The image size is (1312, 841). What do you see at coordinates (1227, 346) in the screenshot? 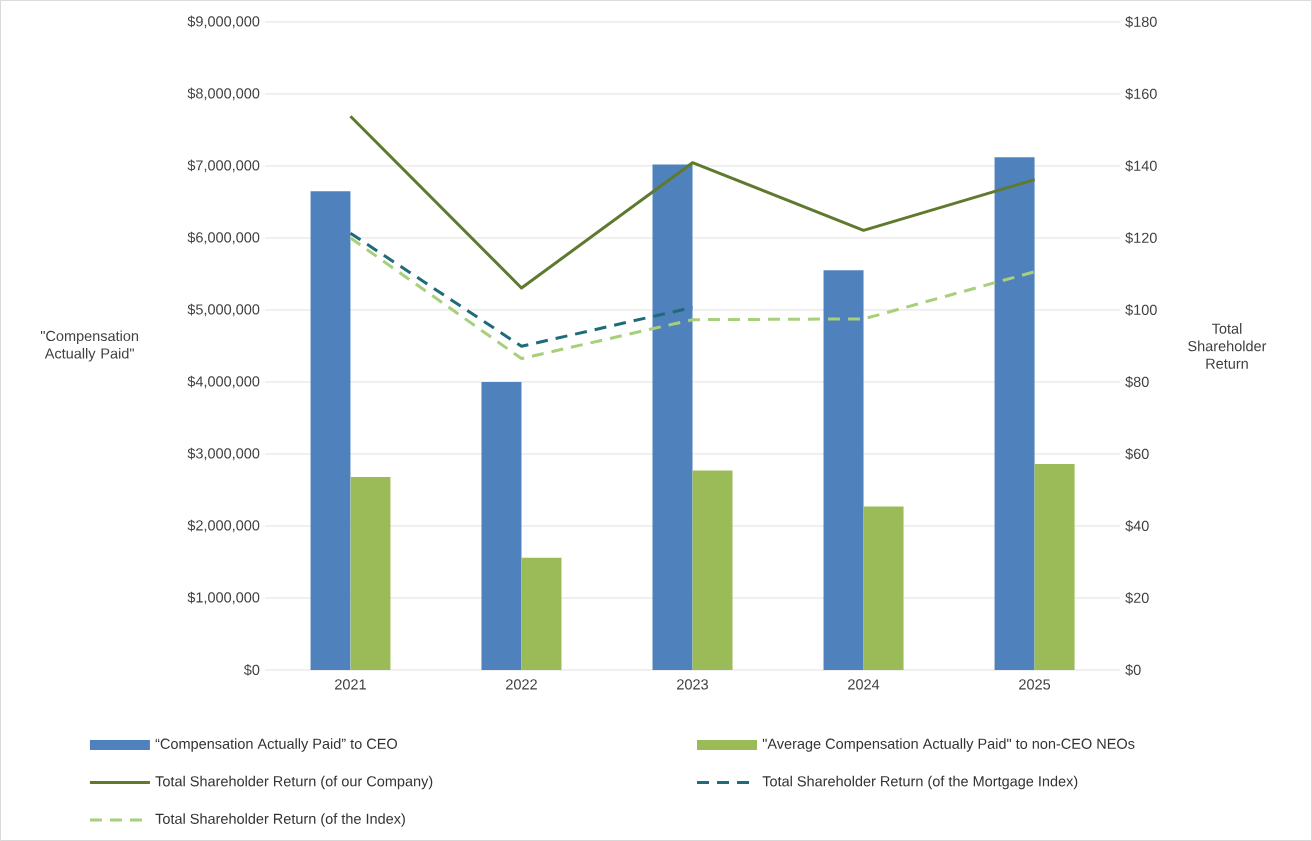
I see `y2-axis-title: Total Shareholder Return` at bounding box center [1227, 346].